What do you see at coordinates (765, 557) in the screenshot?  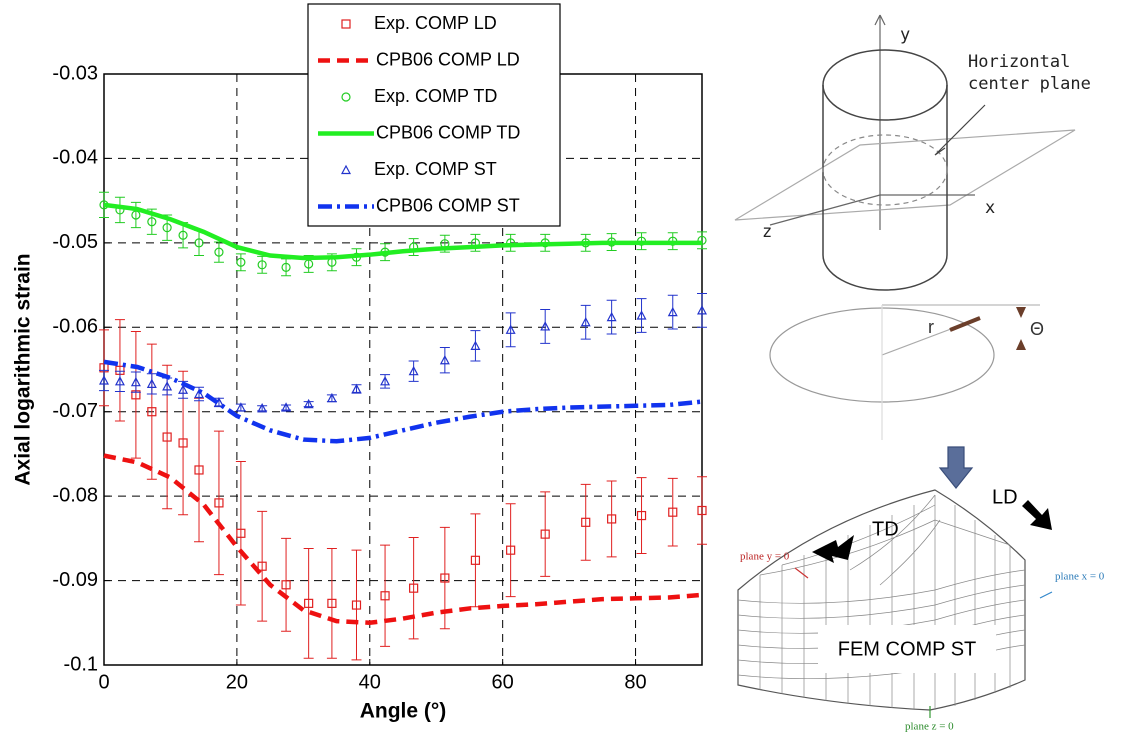 I see `plane-note: plane y = 0` at bounding box center [765, 557].